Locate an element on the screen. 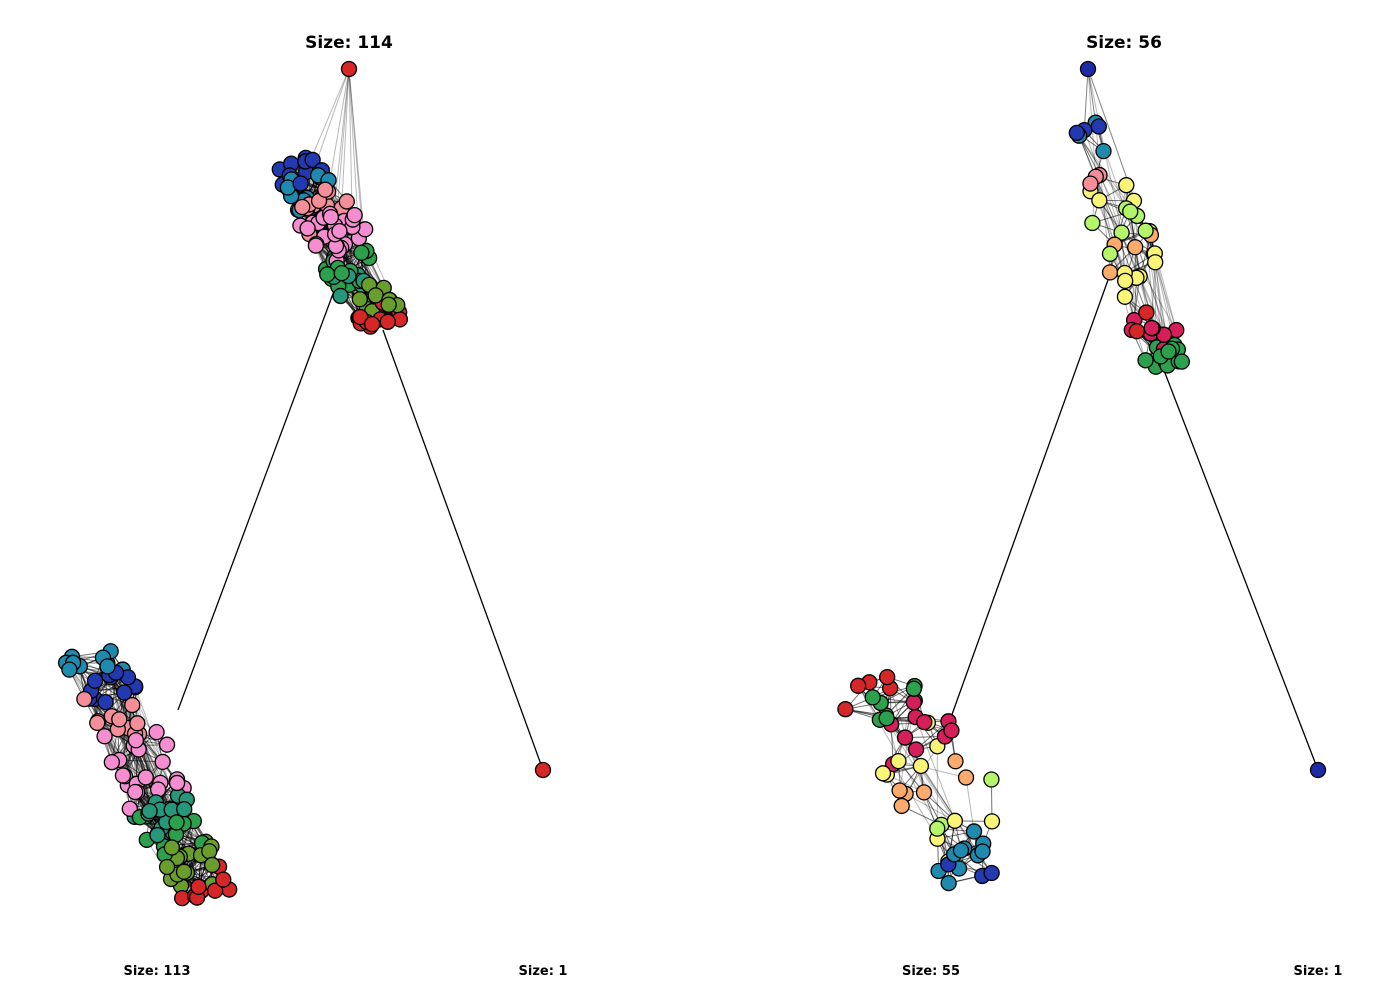 The image size is (1389, 987). panel-2-single-node is located at coordinates (1318, 770).